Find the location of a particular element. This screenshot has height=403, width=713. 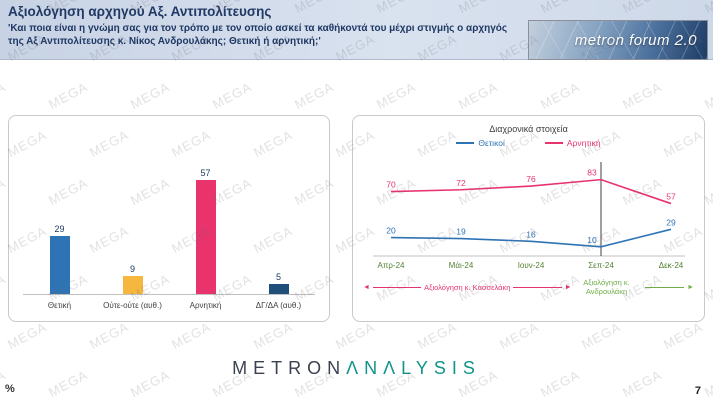

legend-item: Αρνητική is located at coordinates (572, 143).